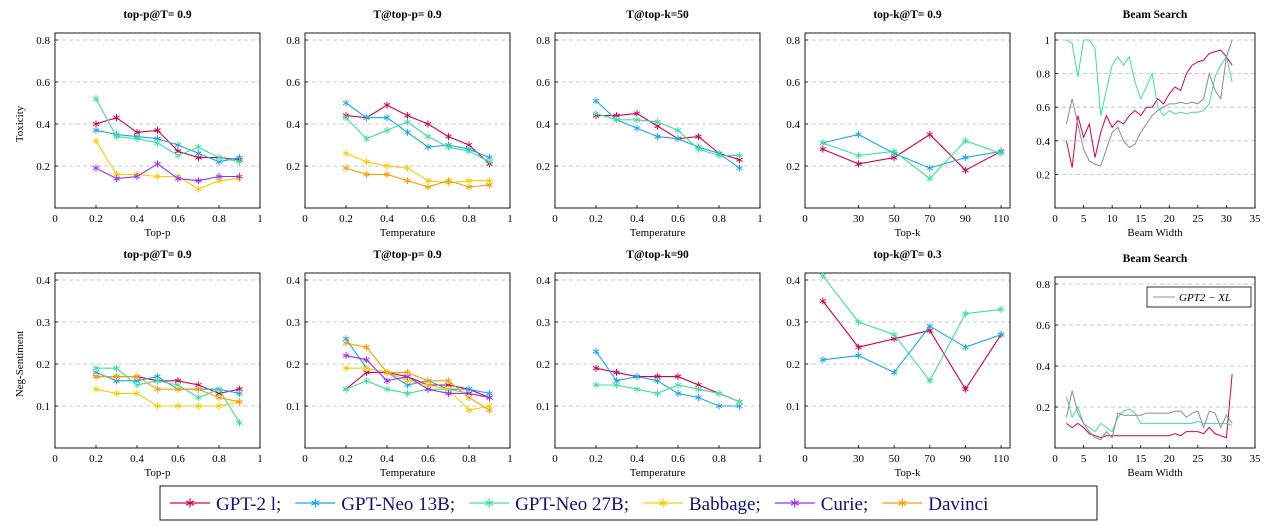  What do you see at coordinates (157, 233) in the screenshot?
I see `x-axis-label: Top-p` at bounding box center [157, 233].